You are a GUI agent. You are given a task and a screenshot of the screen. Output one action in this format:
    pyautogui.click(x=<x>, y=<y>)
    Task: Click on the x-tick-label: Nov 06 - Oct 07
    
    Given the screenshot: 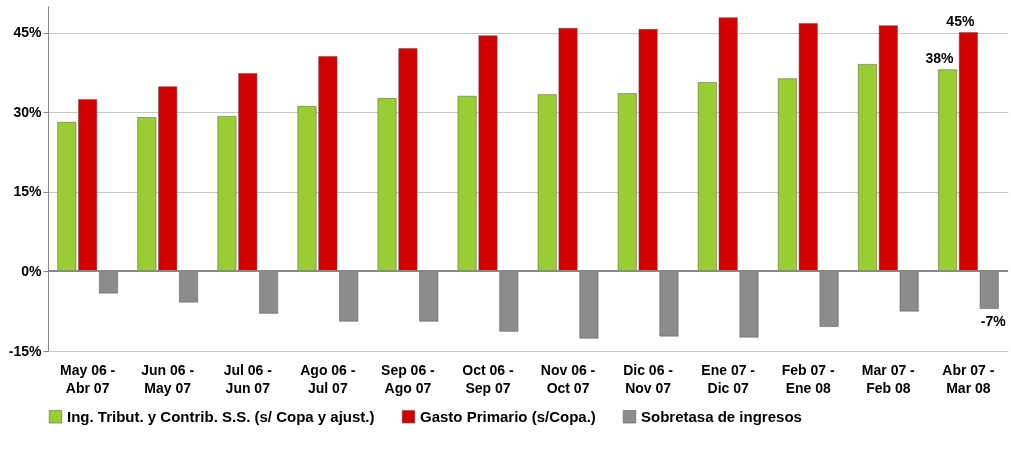 What is the action you would take?
    pyautogui.click(x=568, y=378)
    